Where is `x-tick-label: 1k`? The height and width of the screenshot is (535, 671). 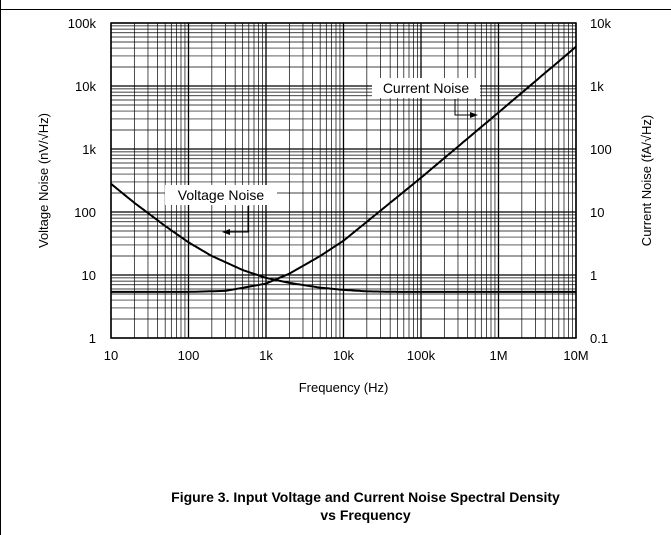
x-tick-label: 1k is located at coordinates (266, 355).